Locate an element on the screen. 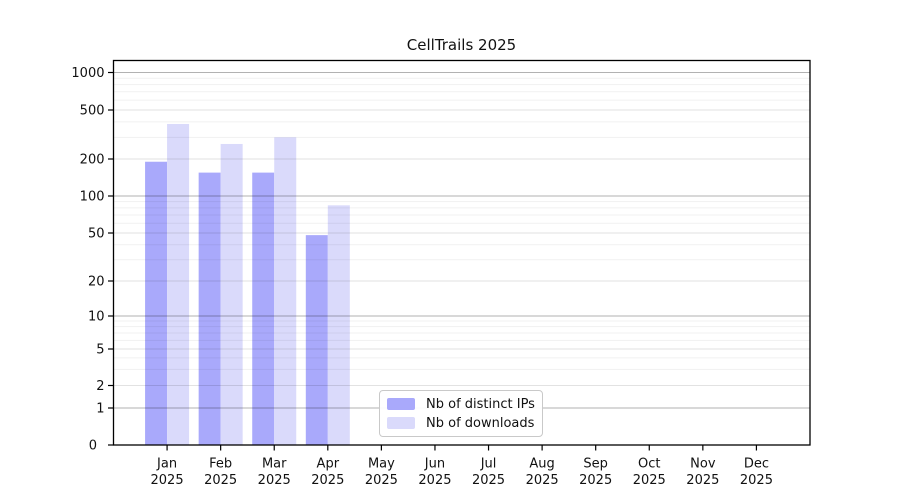  bar-nb-of-distinct-ips-mar-2025 is located at coordinates (263, 308).